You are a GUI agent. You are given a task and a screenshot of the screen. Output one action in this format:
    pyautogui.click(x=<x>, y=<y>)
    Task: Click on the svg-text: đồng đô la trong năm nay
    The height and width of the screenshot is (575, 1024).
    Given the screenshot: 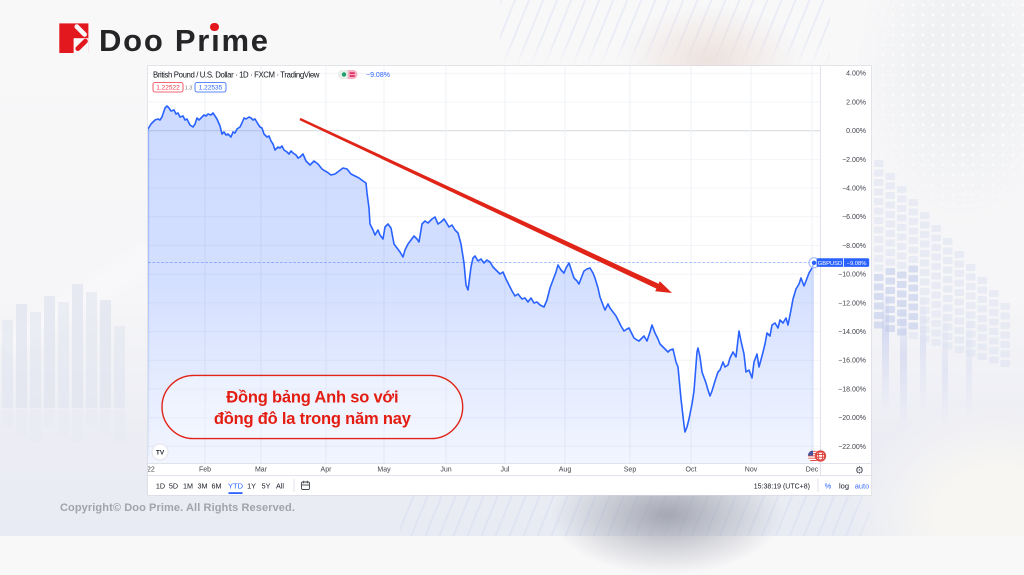 What is the action you would take?
    pyautogui.click(x=313, y=419)
    